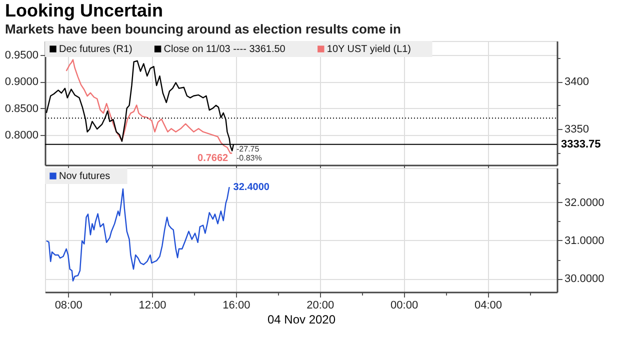 This screenshot has width=620, height=348. I want to click on y2-tick-label: 31.0000, so click(584, 240).